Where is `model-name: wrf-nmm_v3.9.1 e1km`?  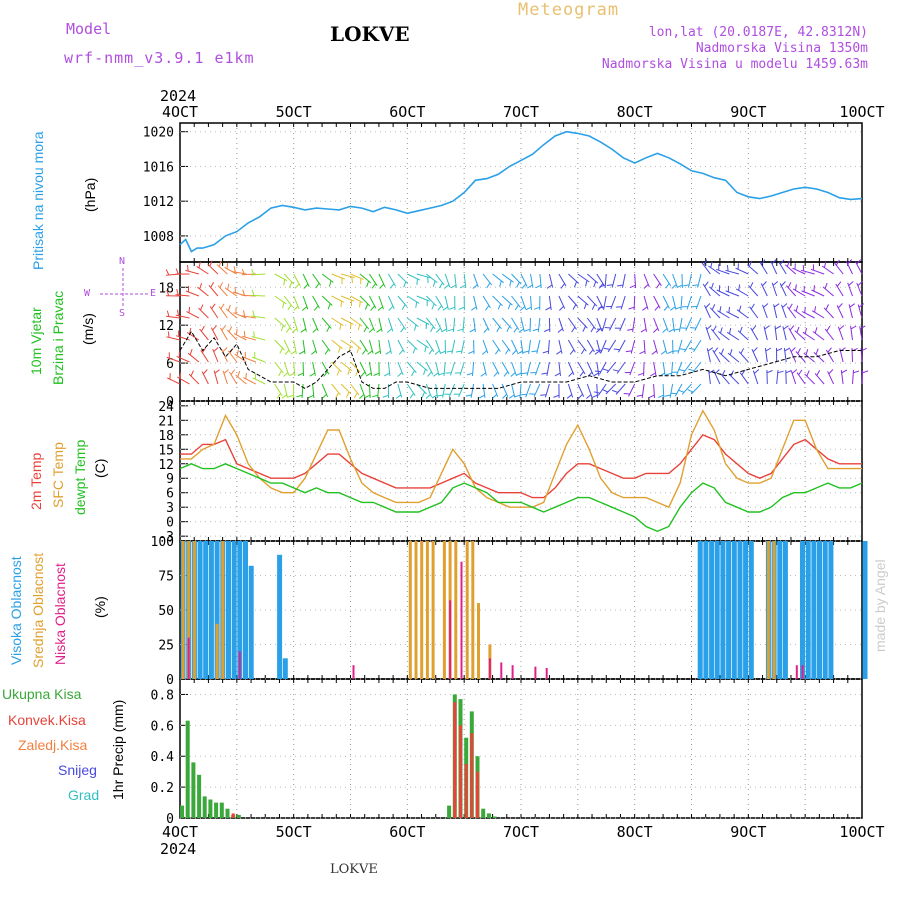 model-name: wrf-nmm_v3.9.1 e1km is located at coordinates (159, 58).